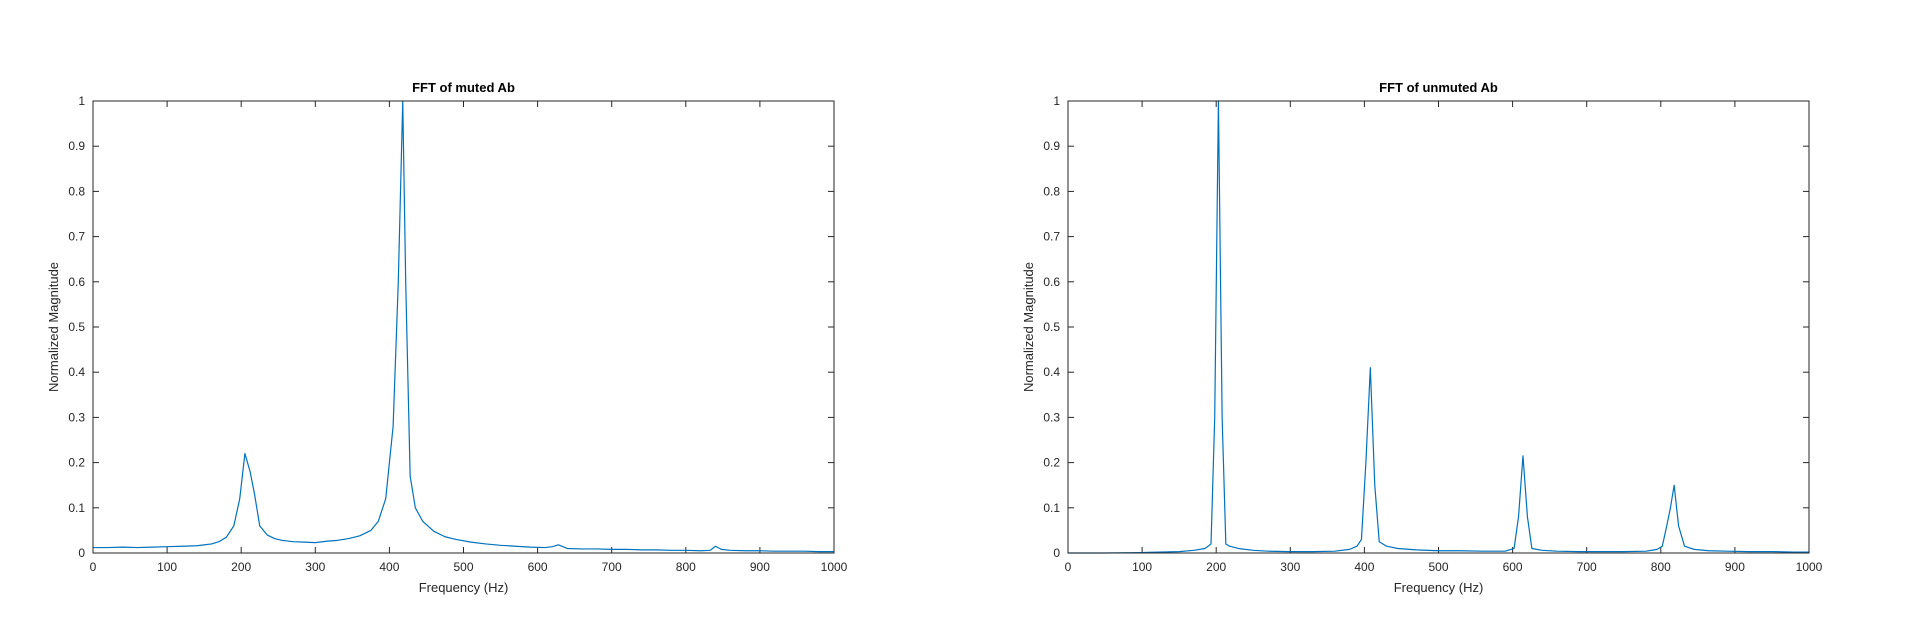 This screenshot has width=1905, height=621. I want to click on chart-title: FFT of muted Ab, so click(463, 87).